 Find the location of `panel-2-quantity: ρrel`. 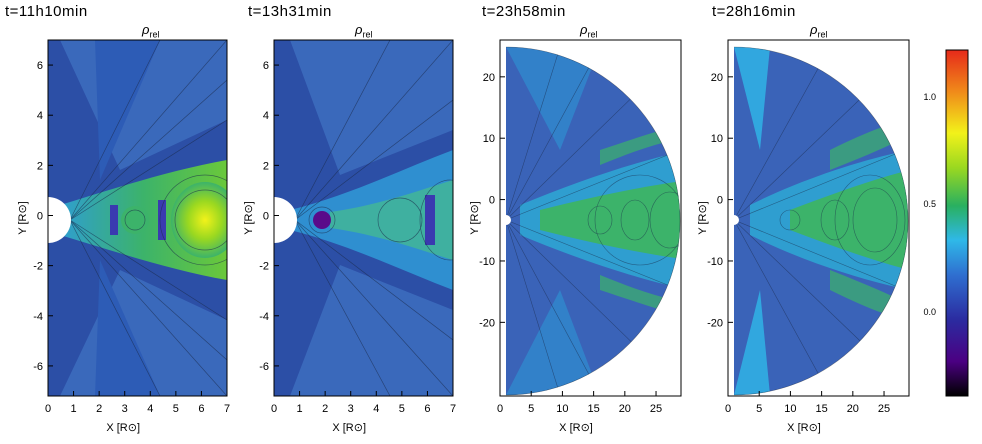

panel-2-quantity: ρrel is located at coordinates (364, 31).